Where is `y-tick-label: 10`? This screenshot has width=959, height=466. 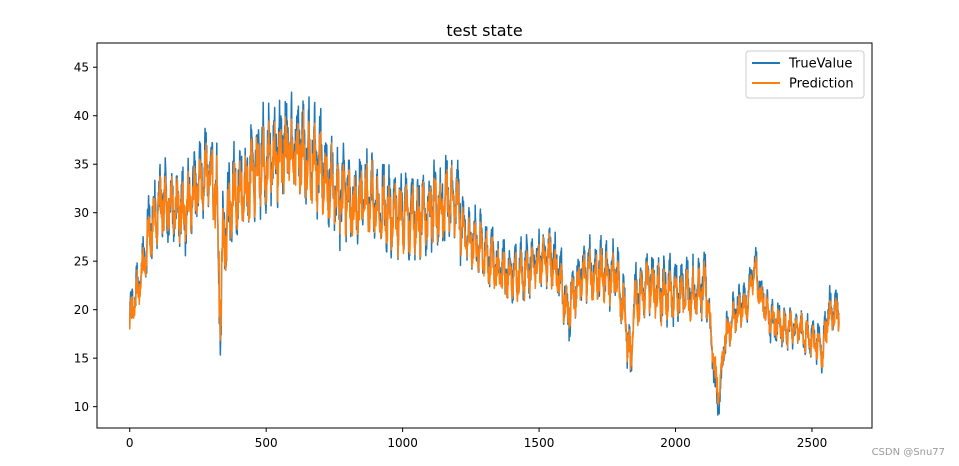 y-tick-label: 10 is located at coordinates (81, 407).